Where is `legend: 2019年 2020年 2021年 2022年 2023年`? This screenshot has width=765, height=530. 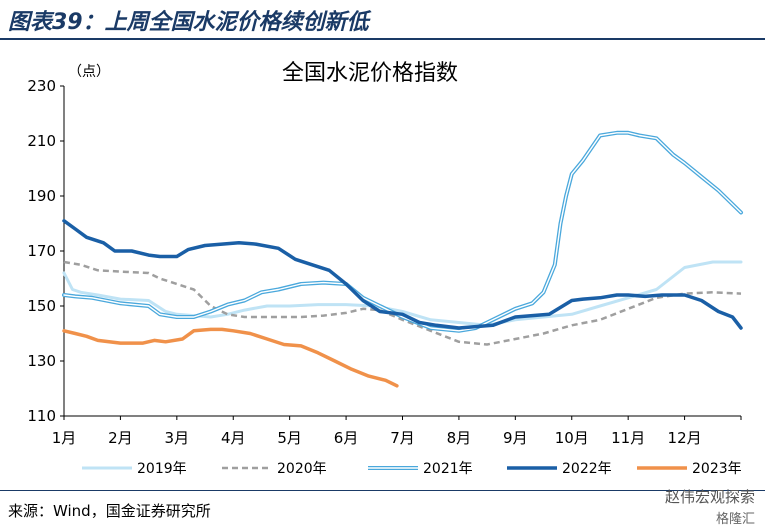 legend: 2019年 2020年 2021年 2022年 2023年 is located at coordinates (412, 469).